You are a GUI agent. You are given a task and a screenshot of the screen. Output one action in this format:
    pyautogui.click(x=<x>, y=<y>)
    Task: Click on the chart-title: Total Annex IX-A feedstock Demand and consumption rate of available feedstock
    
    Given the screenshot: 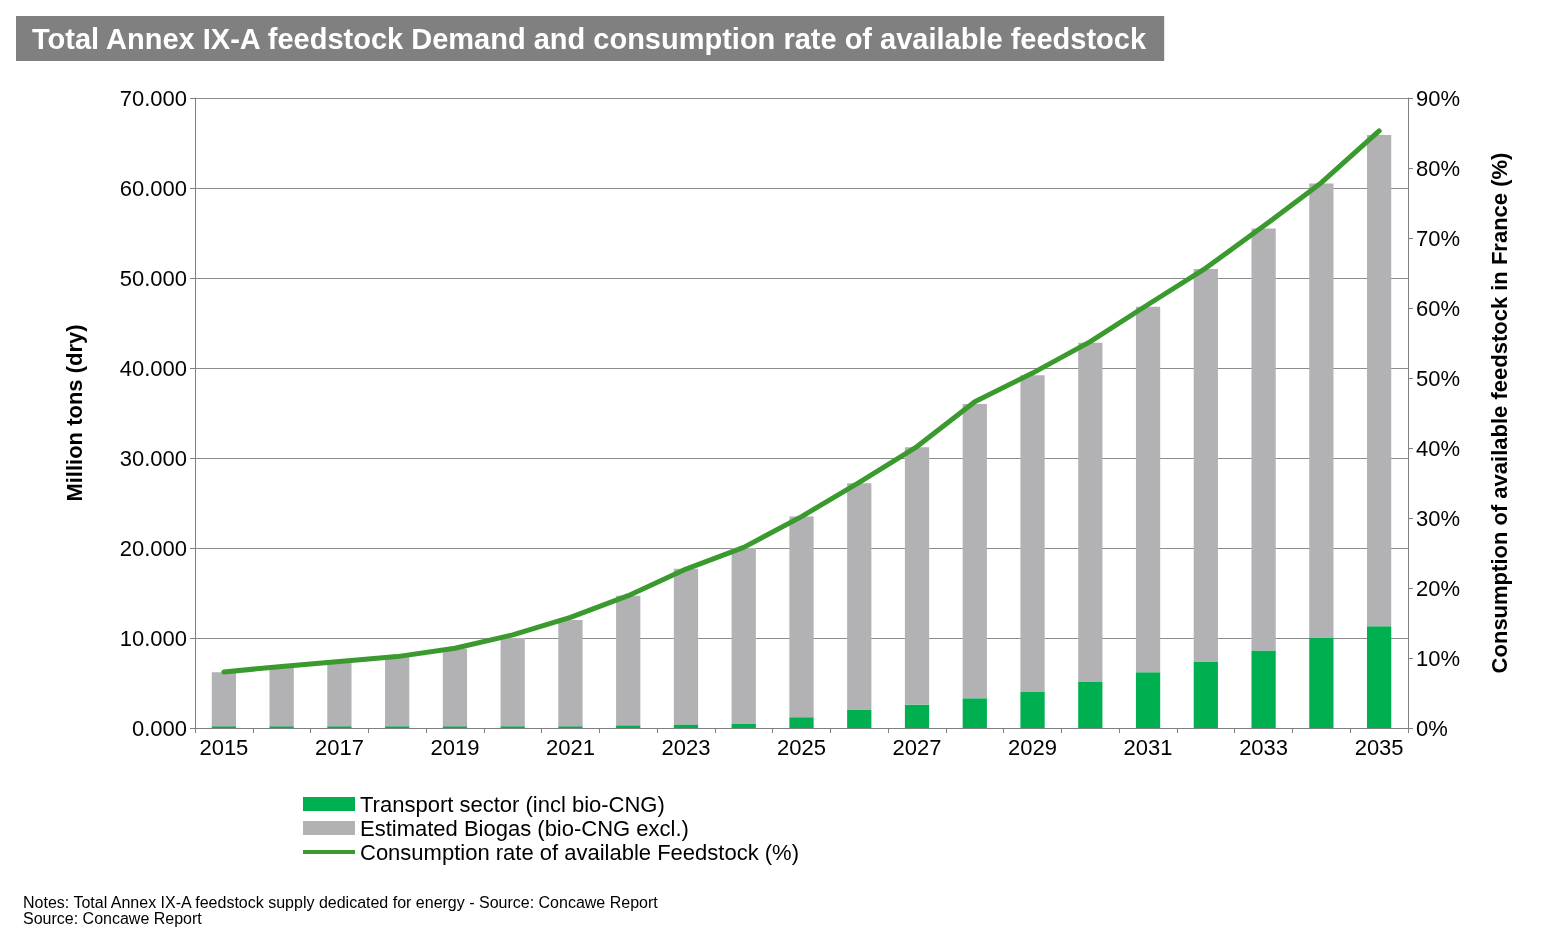 What is the action you would take?
    pyautogui.click(x=589, y=38)
    